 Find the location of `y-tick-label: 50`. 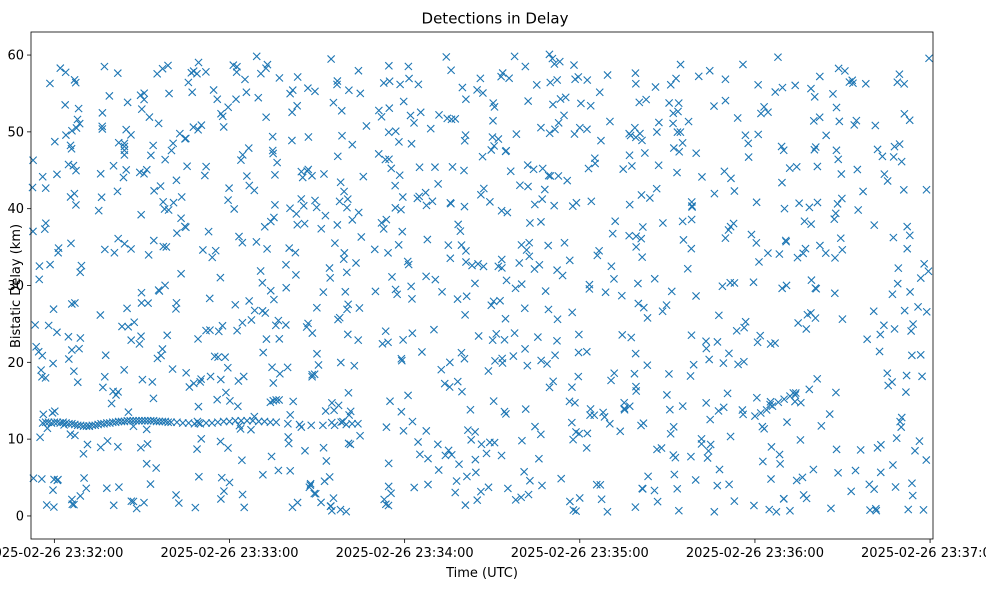

y-tick-label: 50 is located at coordinates (15, 132).